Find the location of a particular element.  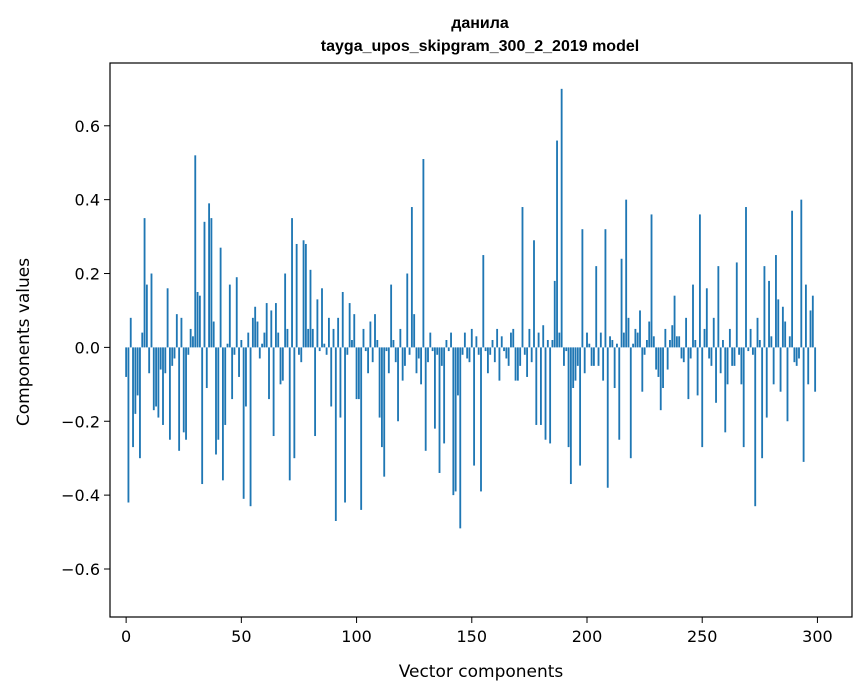

y-axis-label: Components values is located at coordinates (24, 342).